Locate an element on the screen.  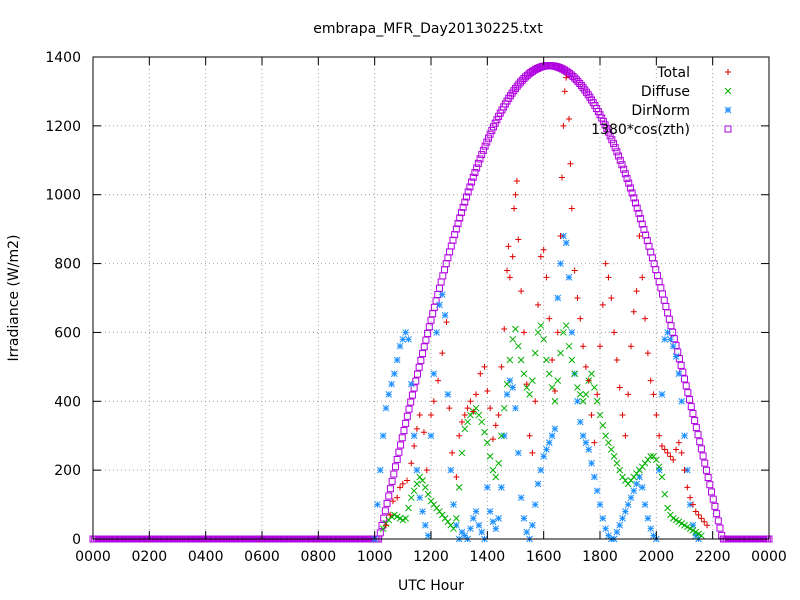
y-tick-label: 600 is located at coordinates (67, 333).